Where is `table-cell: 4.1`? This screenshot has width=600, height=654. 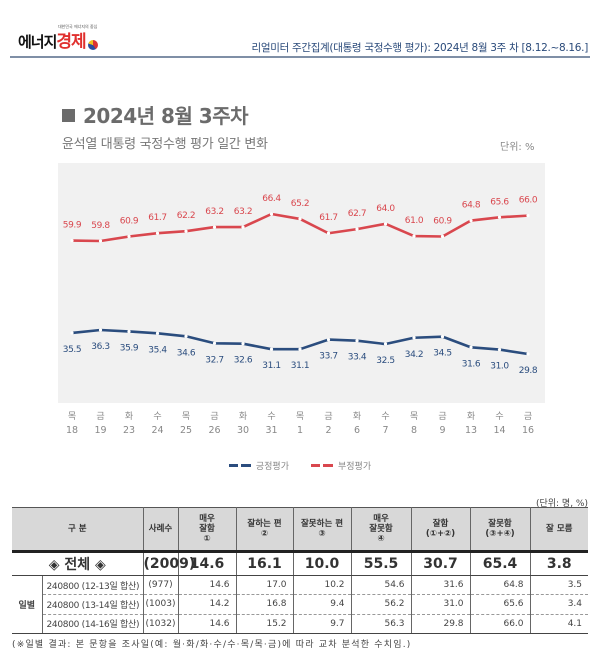
table-cell: 4.1 is located at coordinates (559, 624).